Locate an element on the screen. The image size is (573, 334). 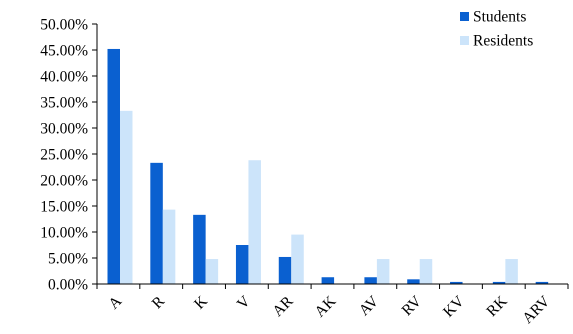
y-tick-label: 50.00% is located at coordinates (64, 25).